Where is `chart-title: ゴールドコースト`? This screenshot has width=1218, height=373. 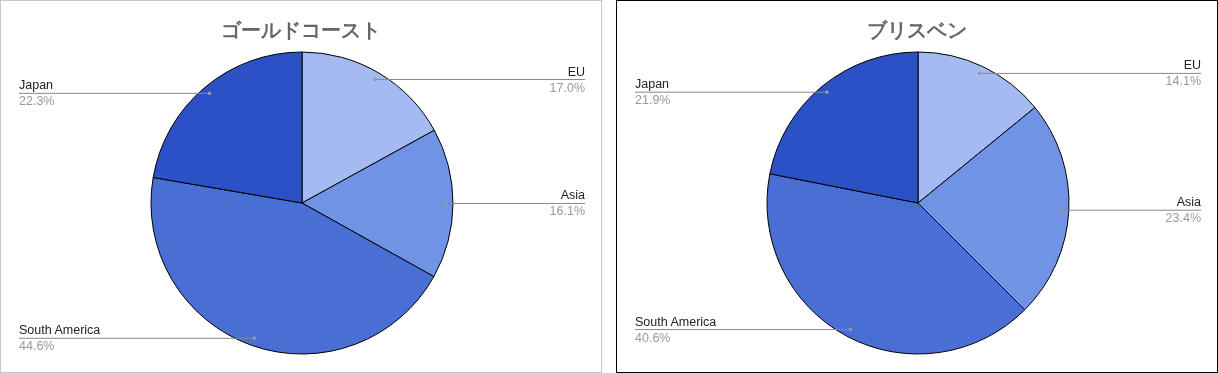
chart-title: ゴールドコースト is located at coordinates (301, 30).